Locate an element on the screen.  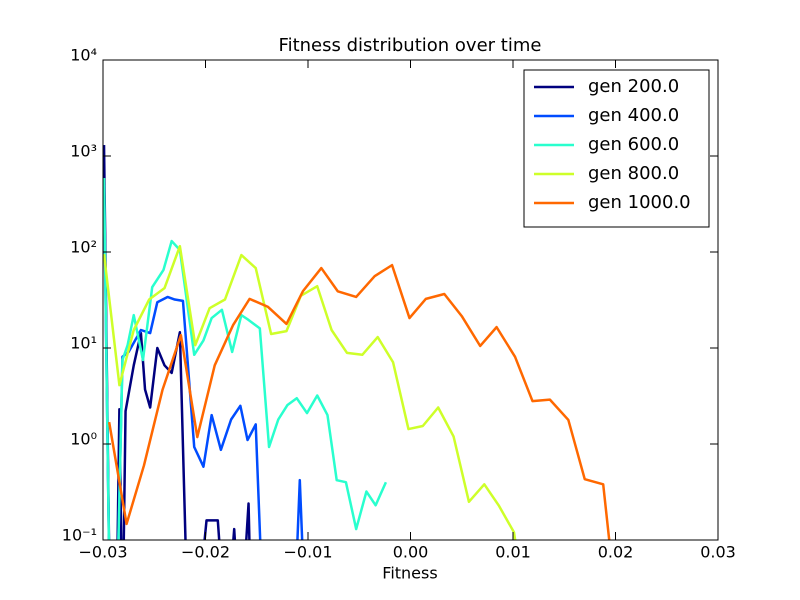
x-axis-label: Fitness is located at coordinates (409, 573).